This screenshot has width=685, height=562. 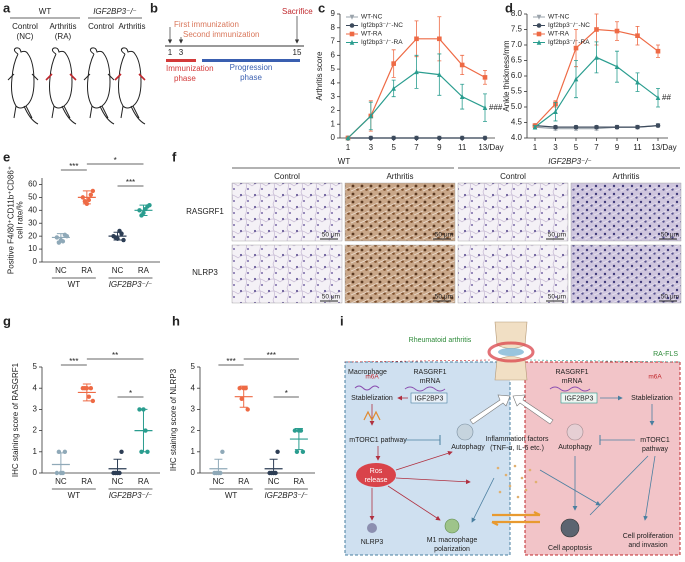 What do you see at coordinates (372, 398) in the screenshot?
I see `diagram-label: Stablelization` at bounding box center [372, 398].